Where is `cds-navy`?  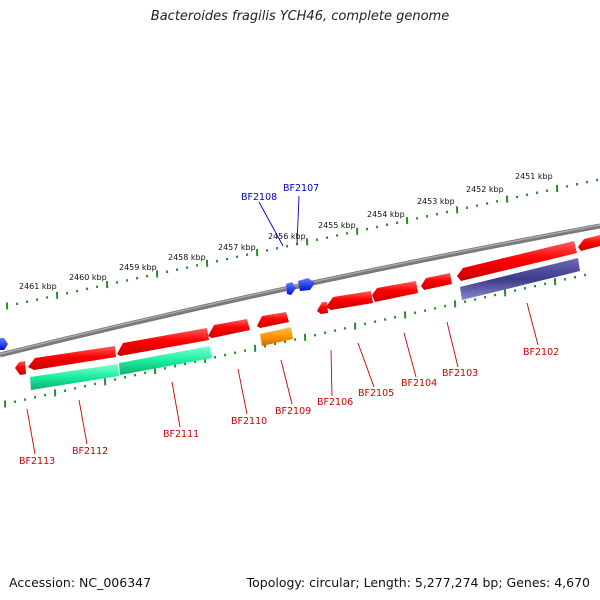
cds-navy is located at coordinates (520, 279).